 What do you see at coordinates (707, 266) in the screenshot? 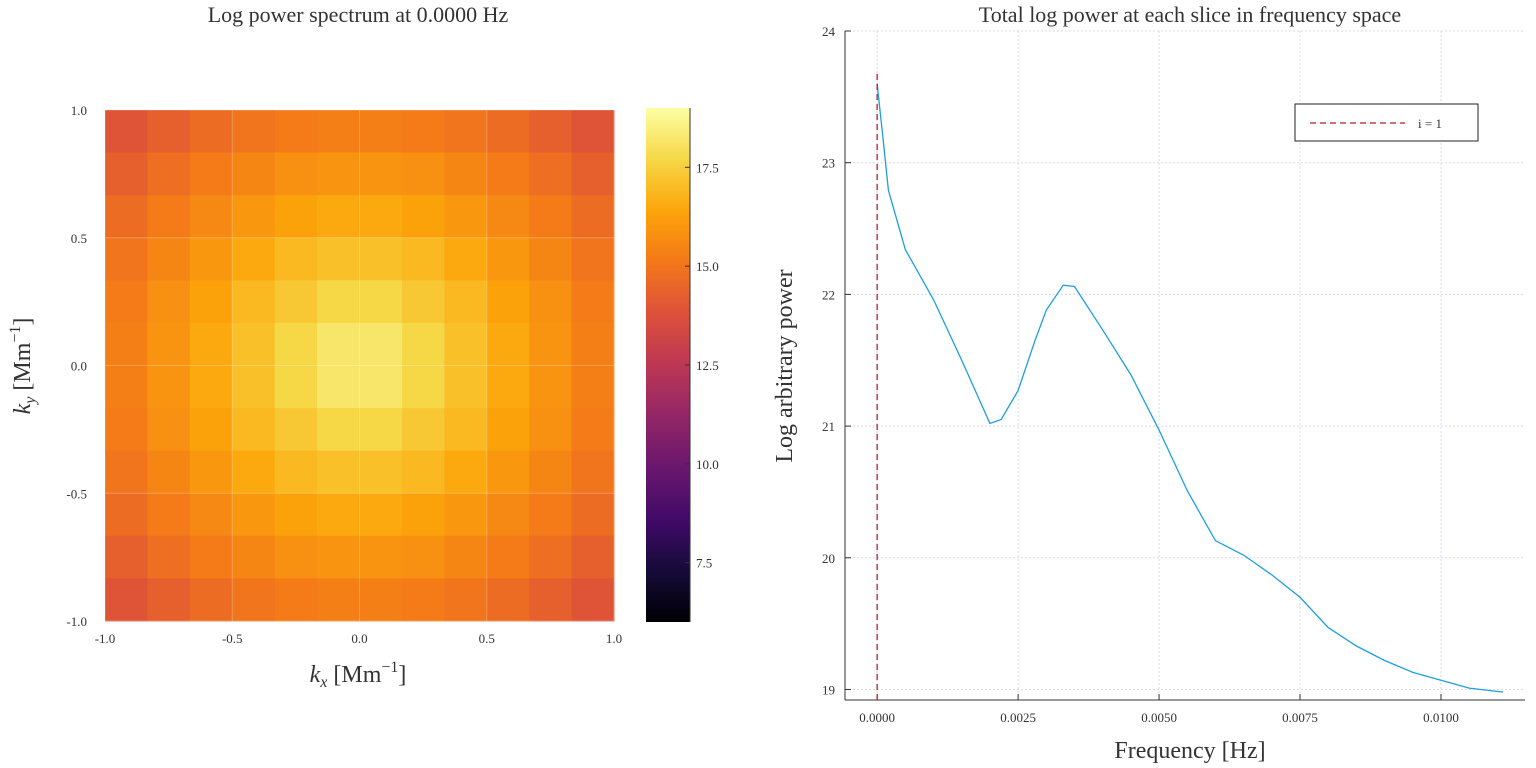
I see `colorbar-tick-label: 15.0` at bounding box center [707, 266].